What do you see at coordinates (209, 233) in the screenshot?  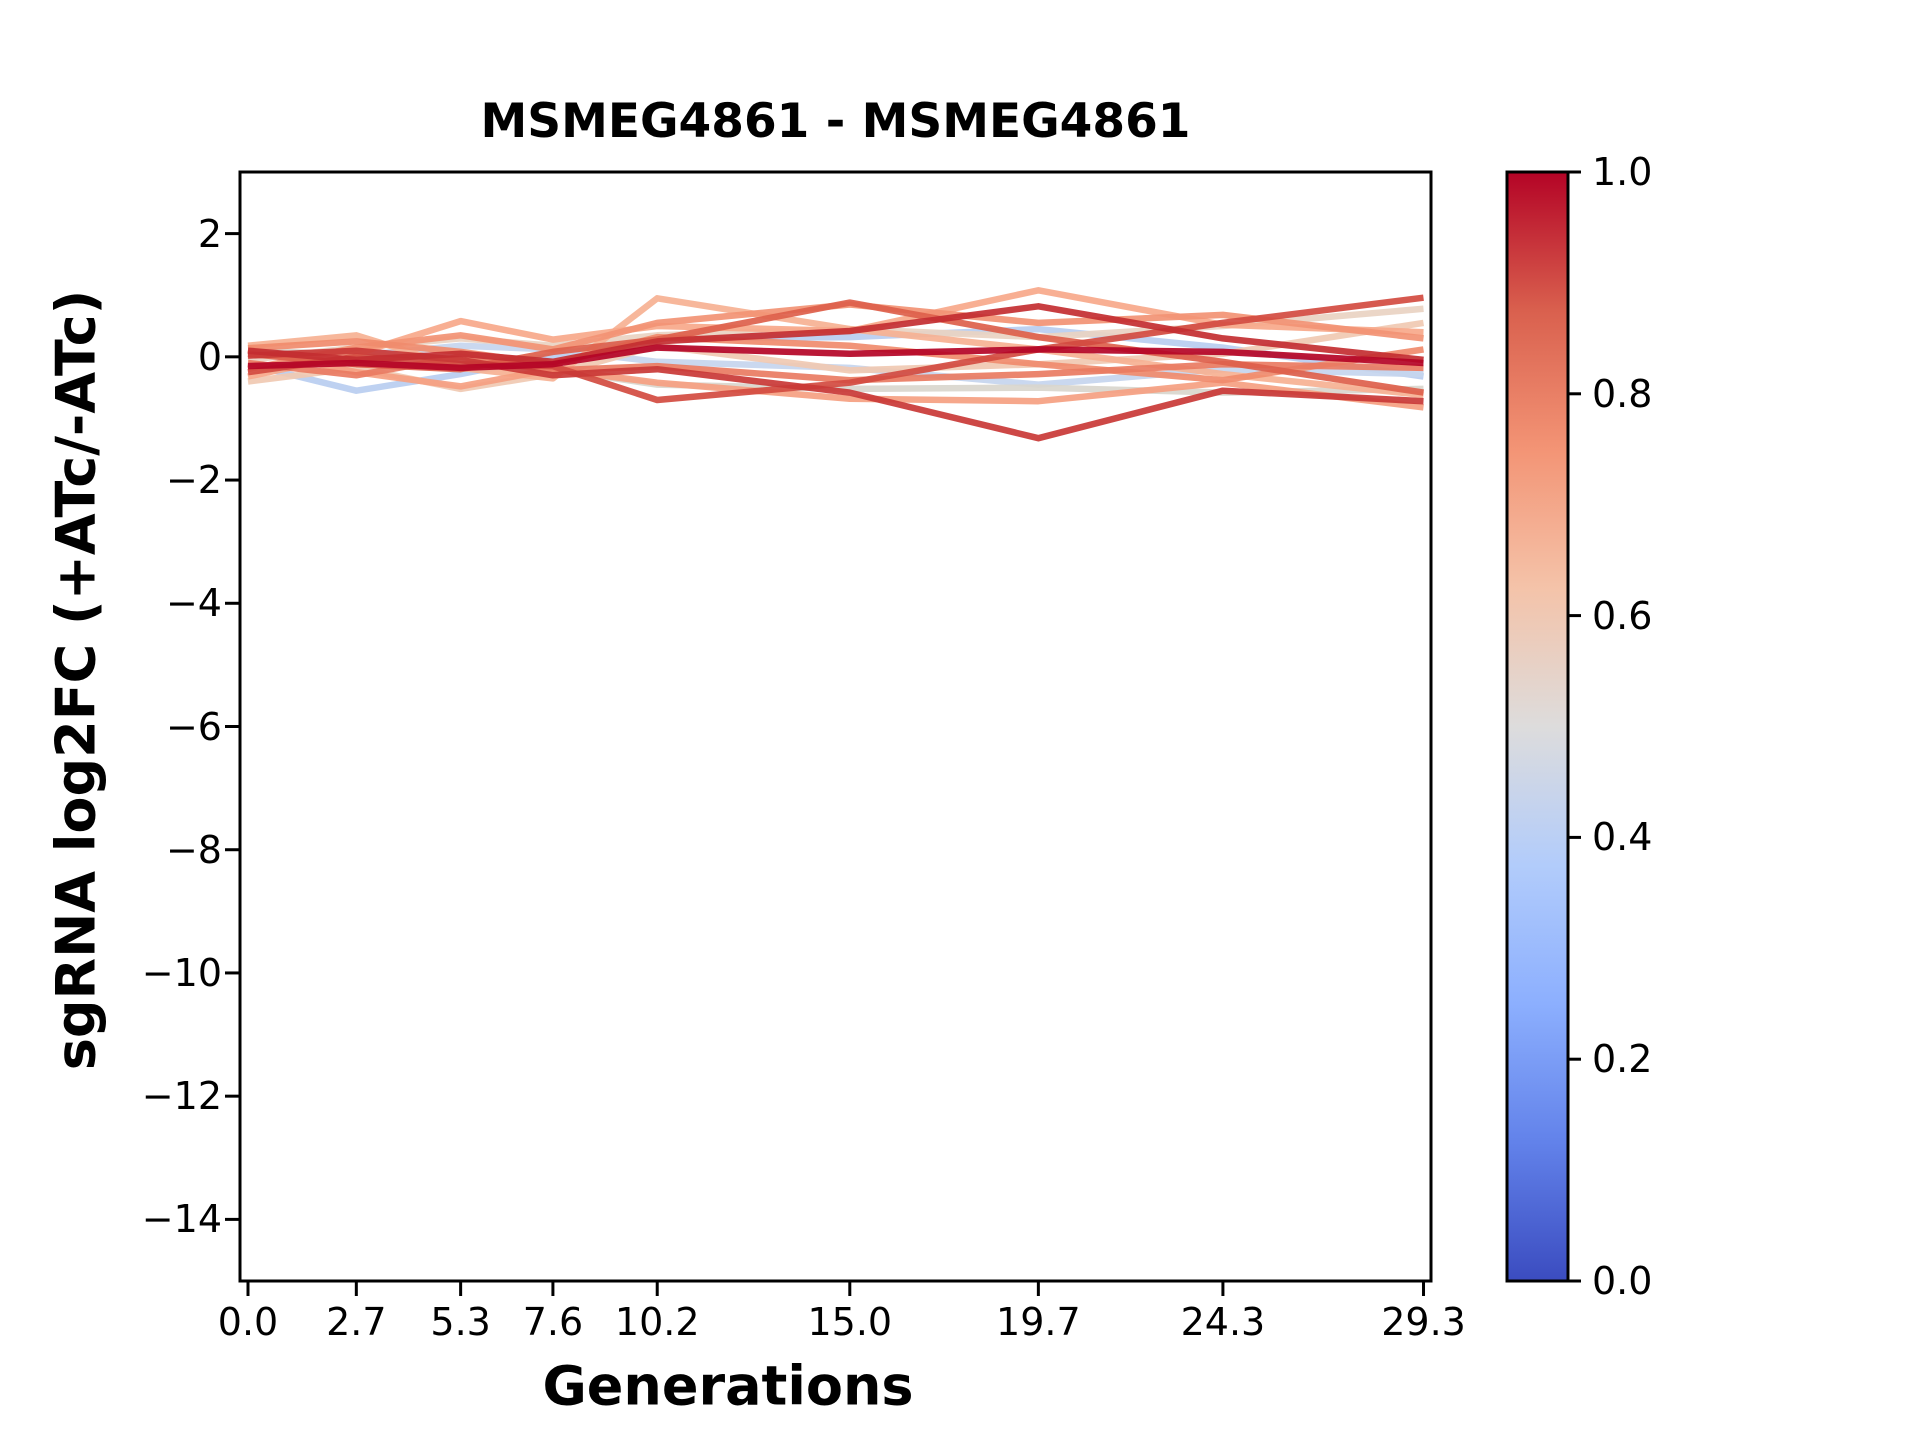 I see `y-tick-label: 2` at bounding box center [209, 233].